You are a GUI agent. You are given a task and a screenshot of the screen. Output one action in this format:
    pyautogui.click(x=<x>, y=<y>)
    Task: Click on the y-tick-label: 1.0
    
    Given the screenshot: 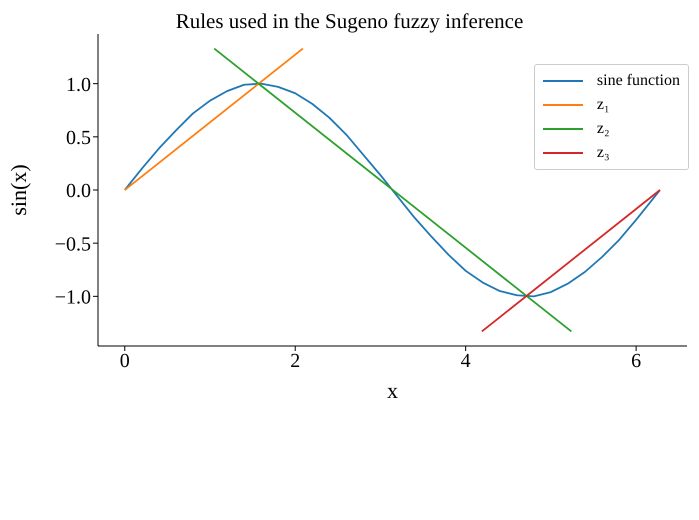 What is the action you would take?
    pyautogui.click(x=78, y=85)
    